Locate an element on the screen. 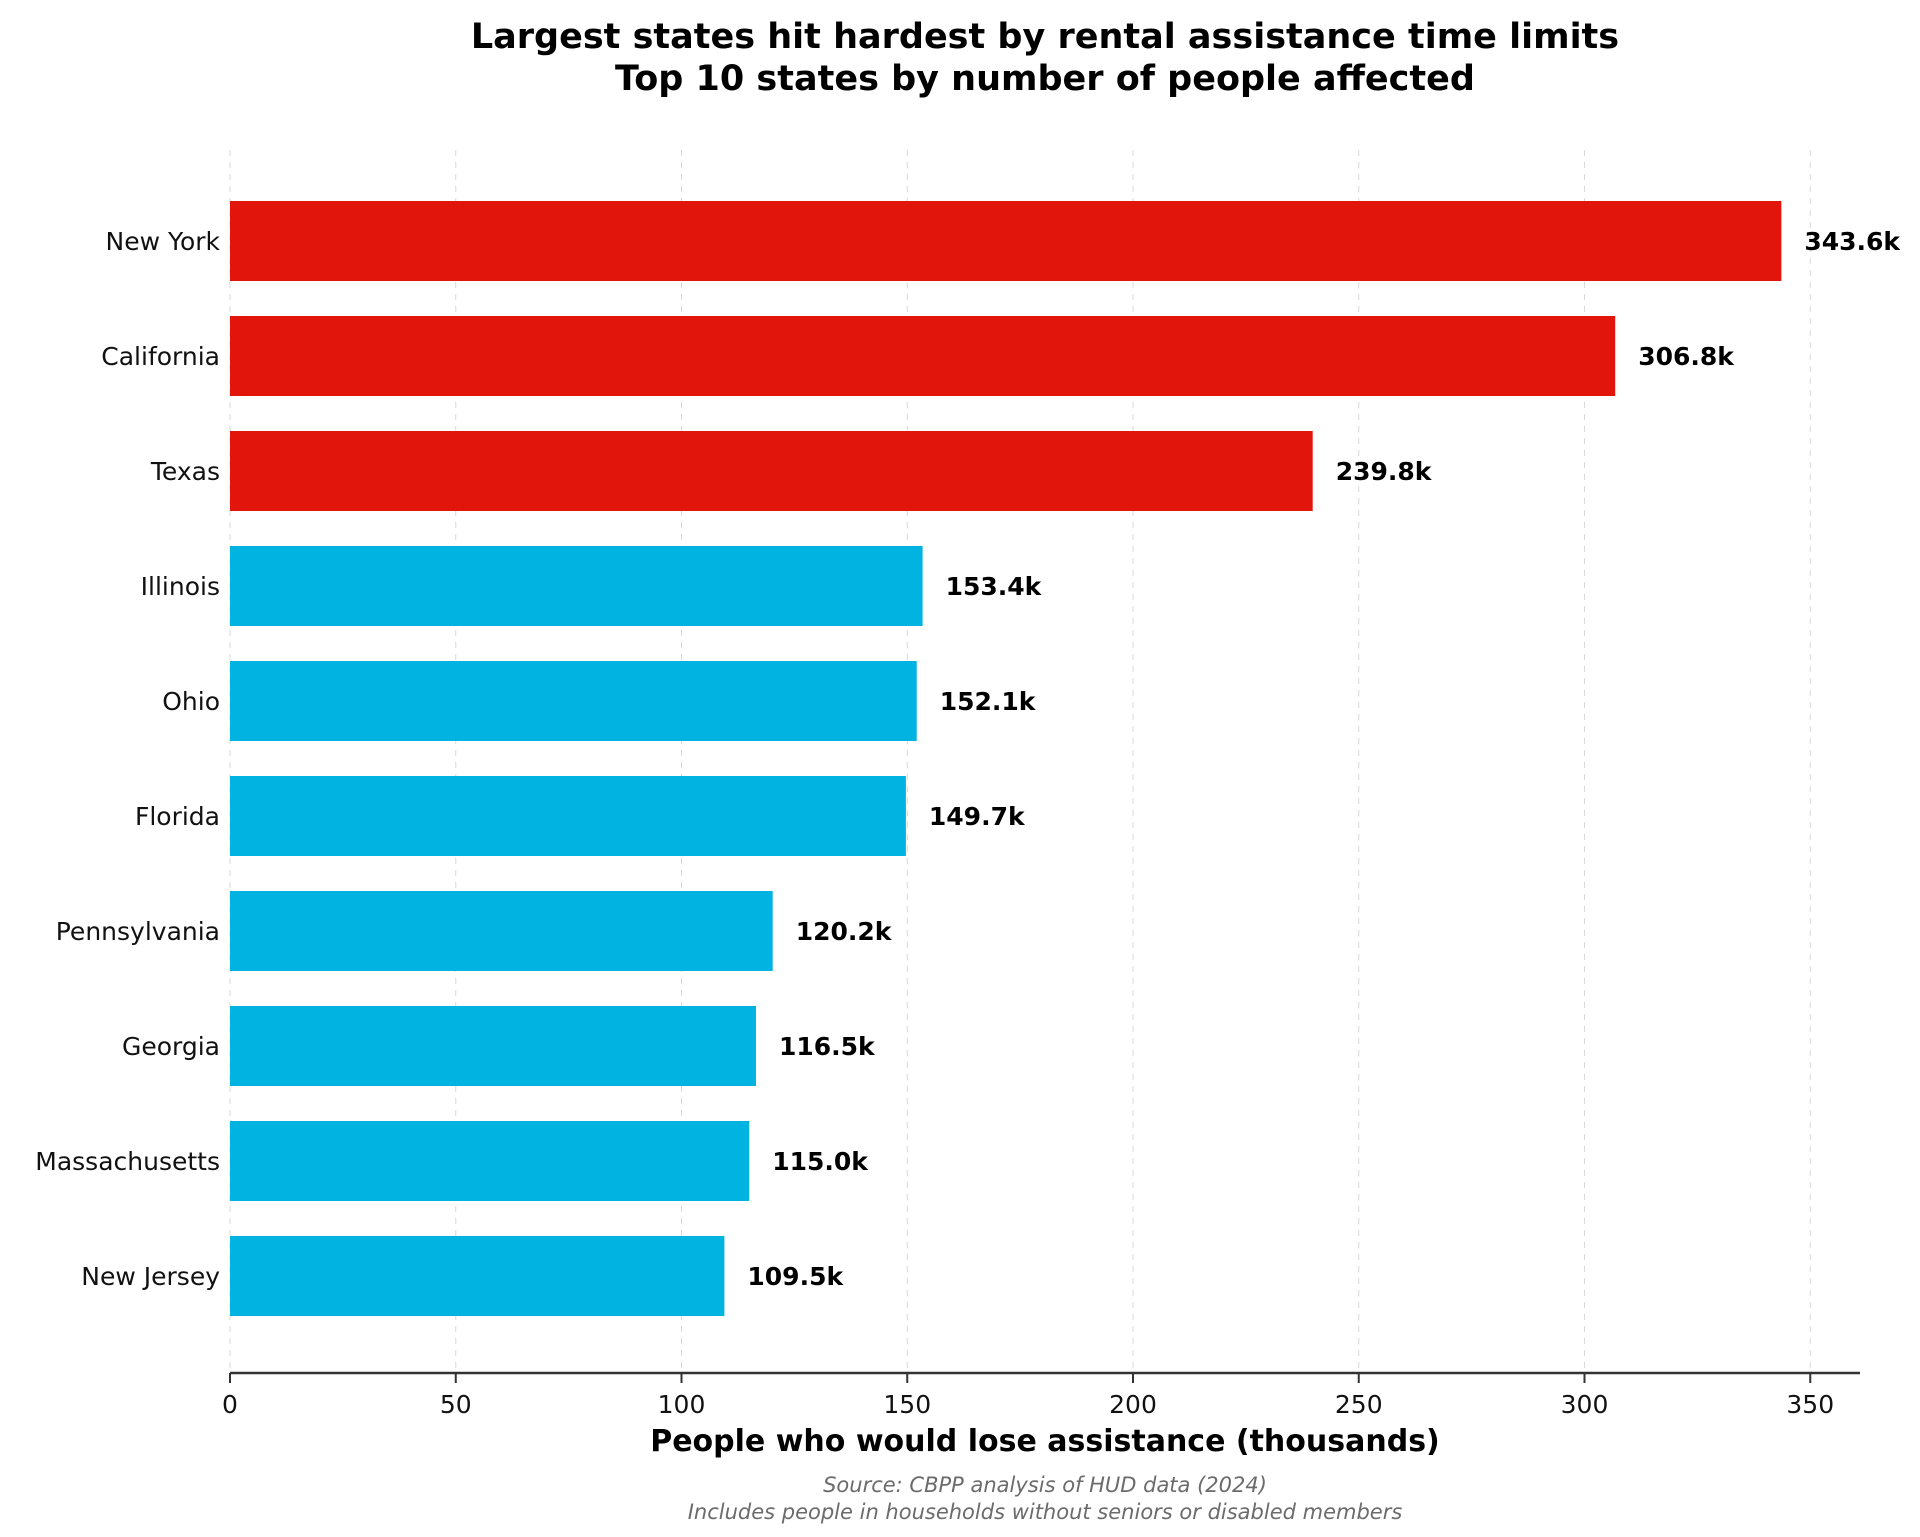  x-tick-label: 0 is located at coordinates (230, 1404).